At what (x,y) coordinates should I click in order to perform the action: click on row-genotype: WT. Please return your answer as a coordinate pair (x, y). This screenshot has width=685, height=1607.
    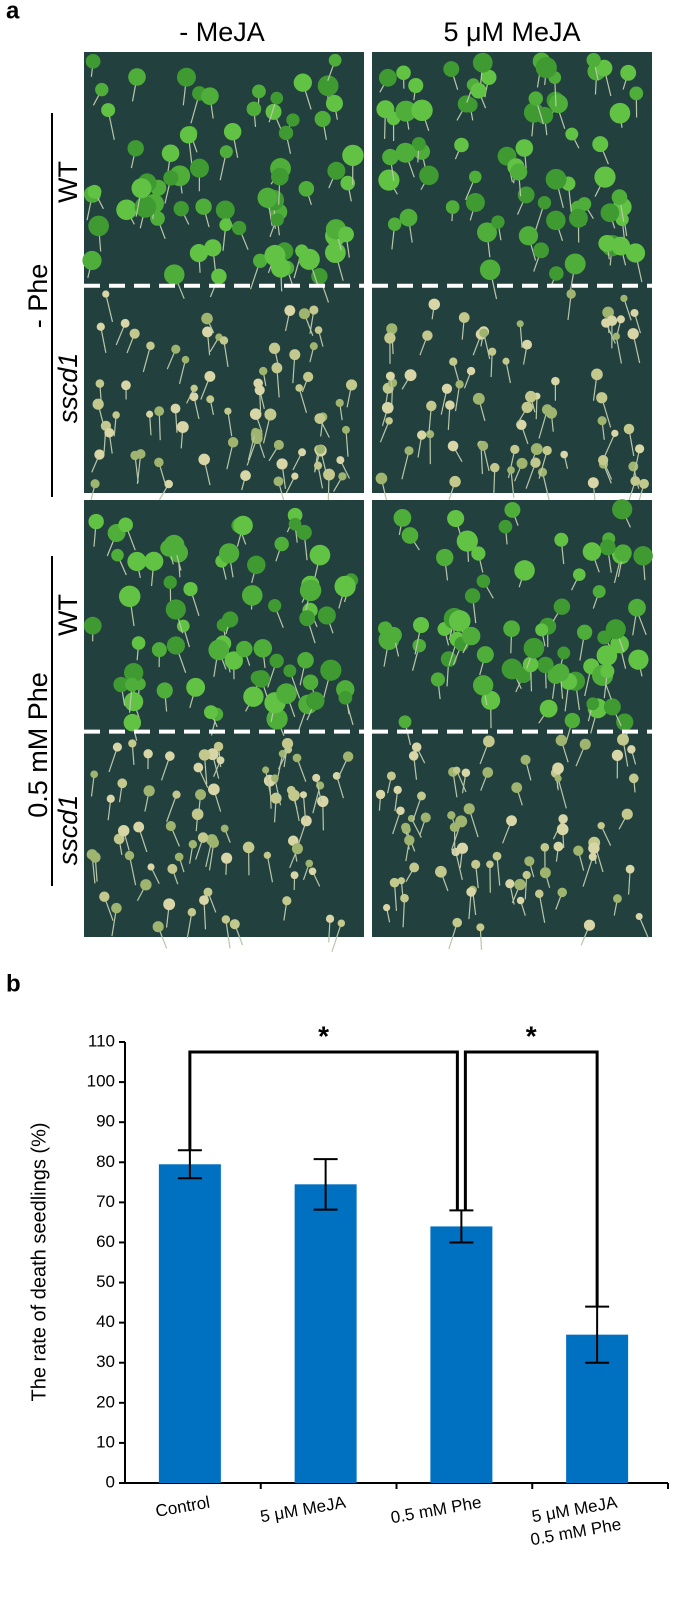
    Looking at the image, I should click on (68, 182).